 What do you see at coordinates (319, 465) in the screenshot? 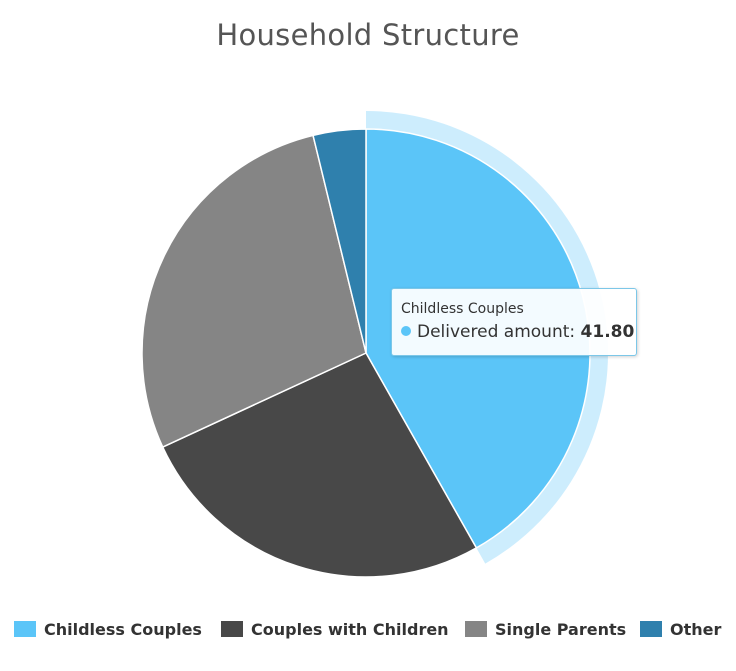
I see `pie-slice-couples-with-children` at bounding box center [319, 465].